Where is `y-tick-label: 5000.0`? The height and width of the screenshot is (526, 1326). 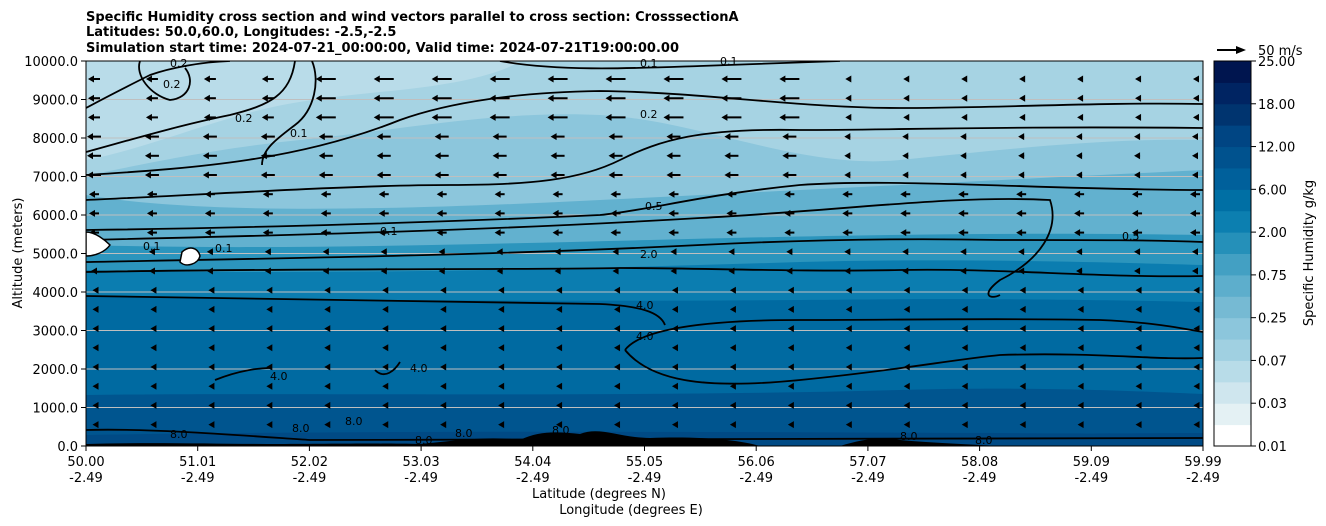 y-tick-label: 5000.0 is located at coordinates (56, 255).